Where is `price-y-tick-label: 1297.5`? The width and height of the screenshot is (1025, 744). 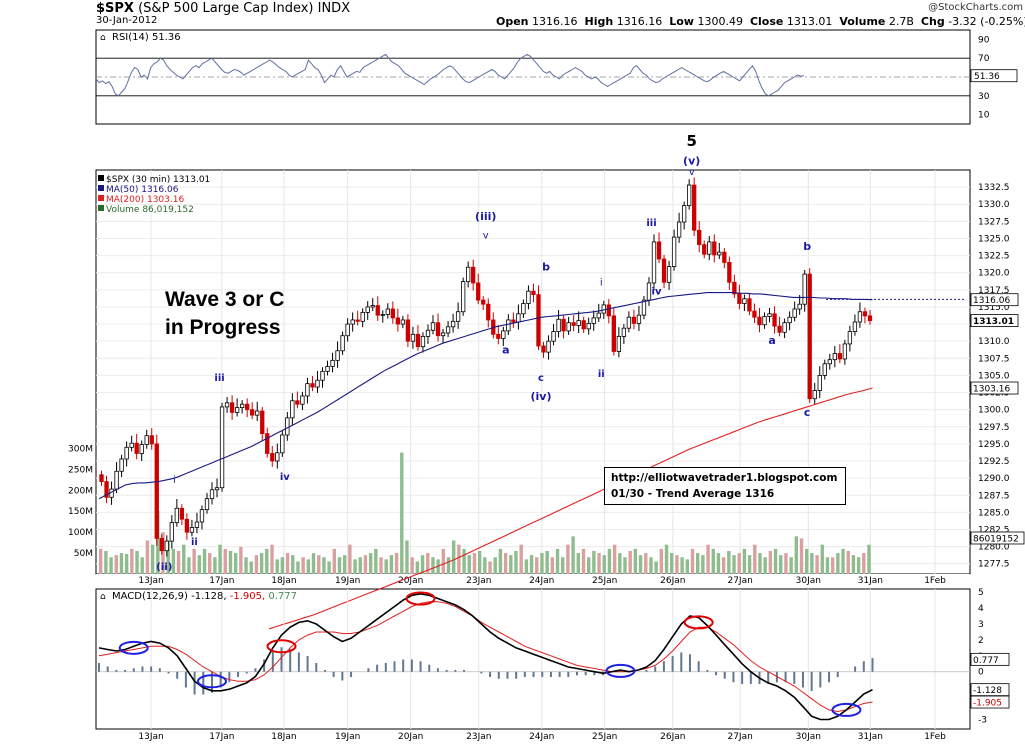
price-y-tick-label: 1297.5 is located at coordinates (994, 428).